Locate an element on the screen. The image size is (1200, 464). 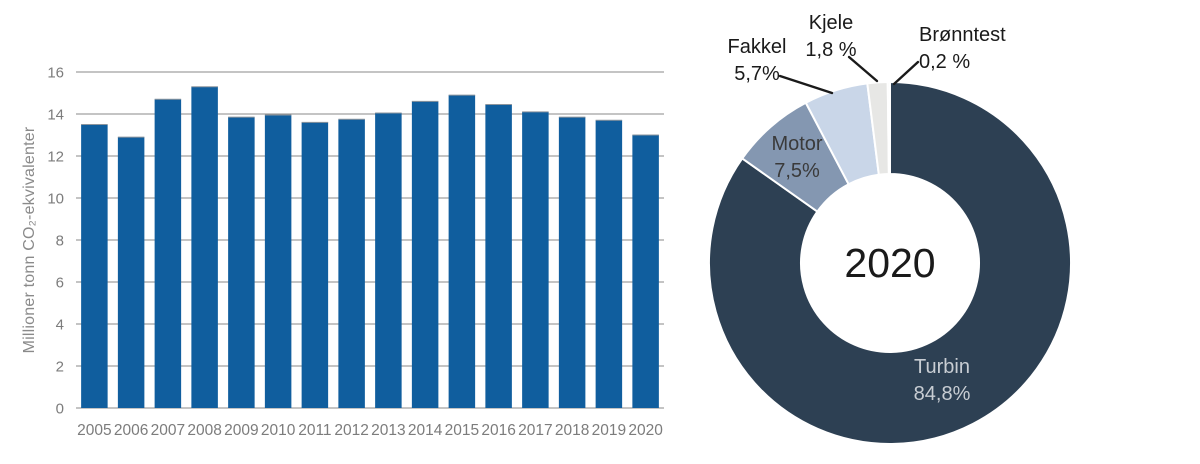
y-tick-8: 8 is located at coordinates (60, 241).